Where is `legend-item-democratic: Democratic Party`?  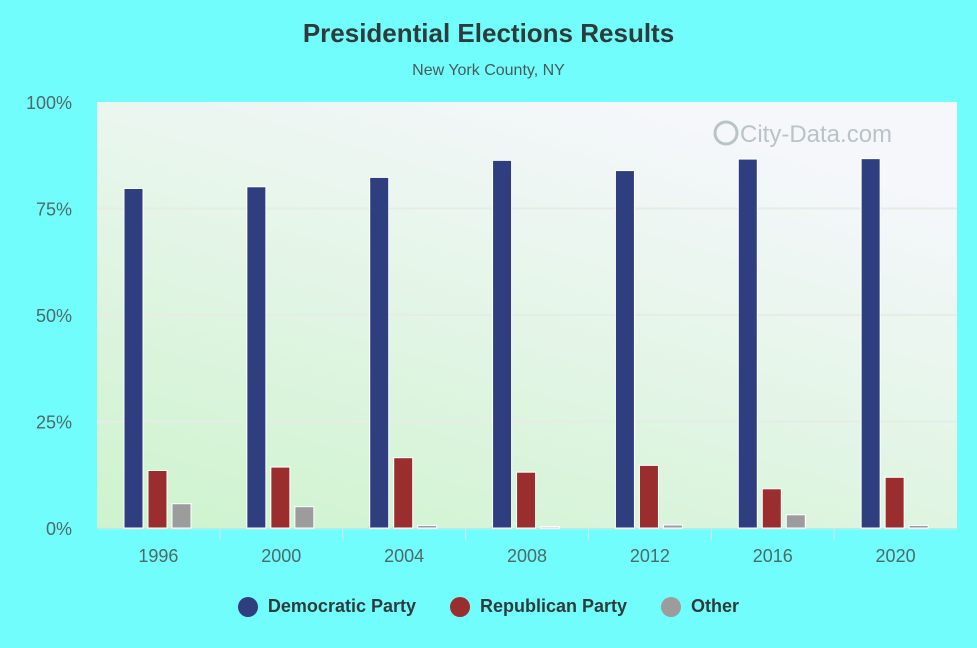
legend-item-democratic: Democratic Party is located at coordinates (326, 606).